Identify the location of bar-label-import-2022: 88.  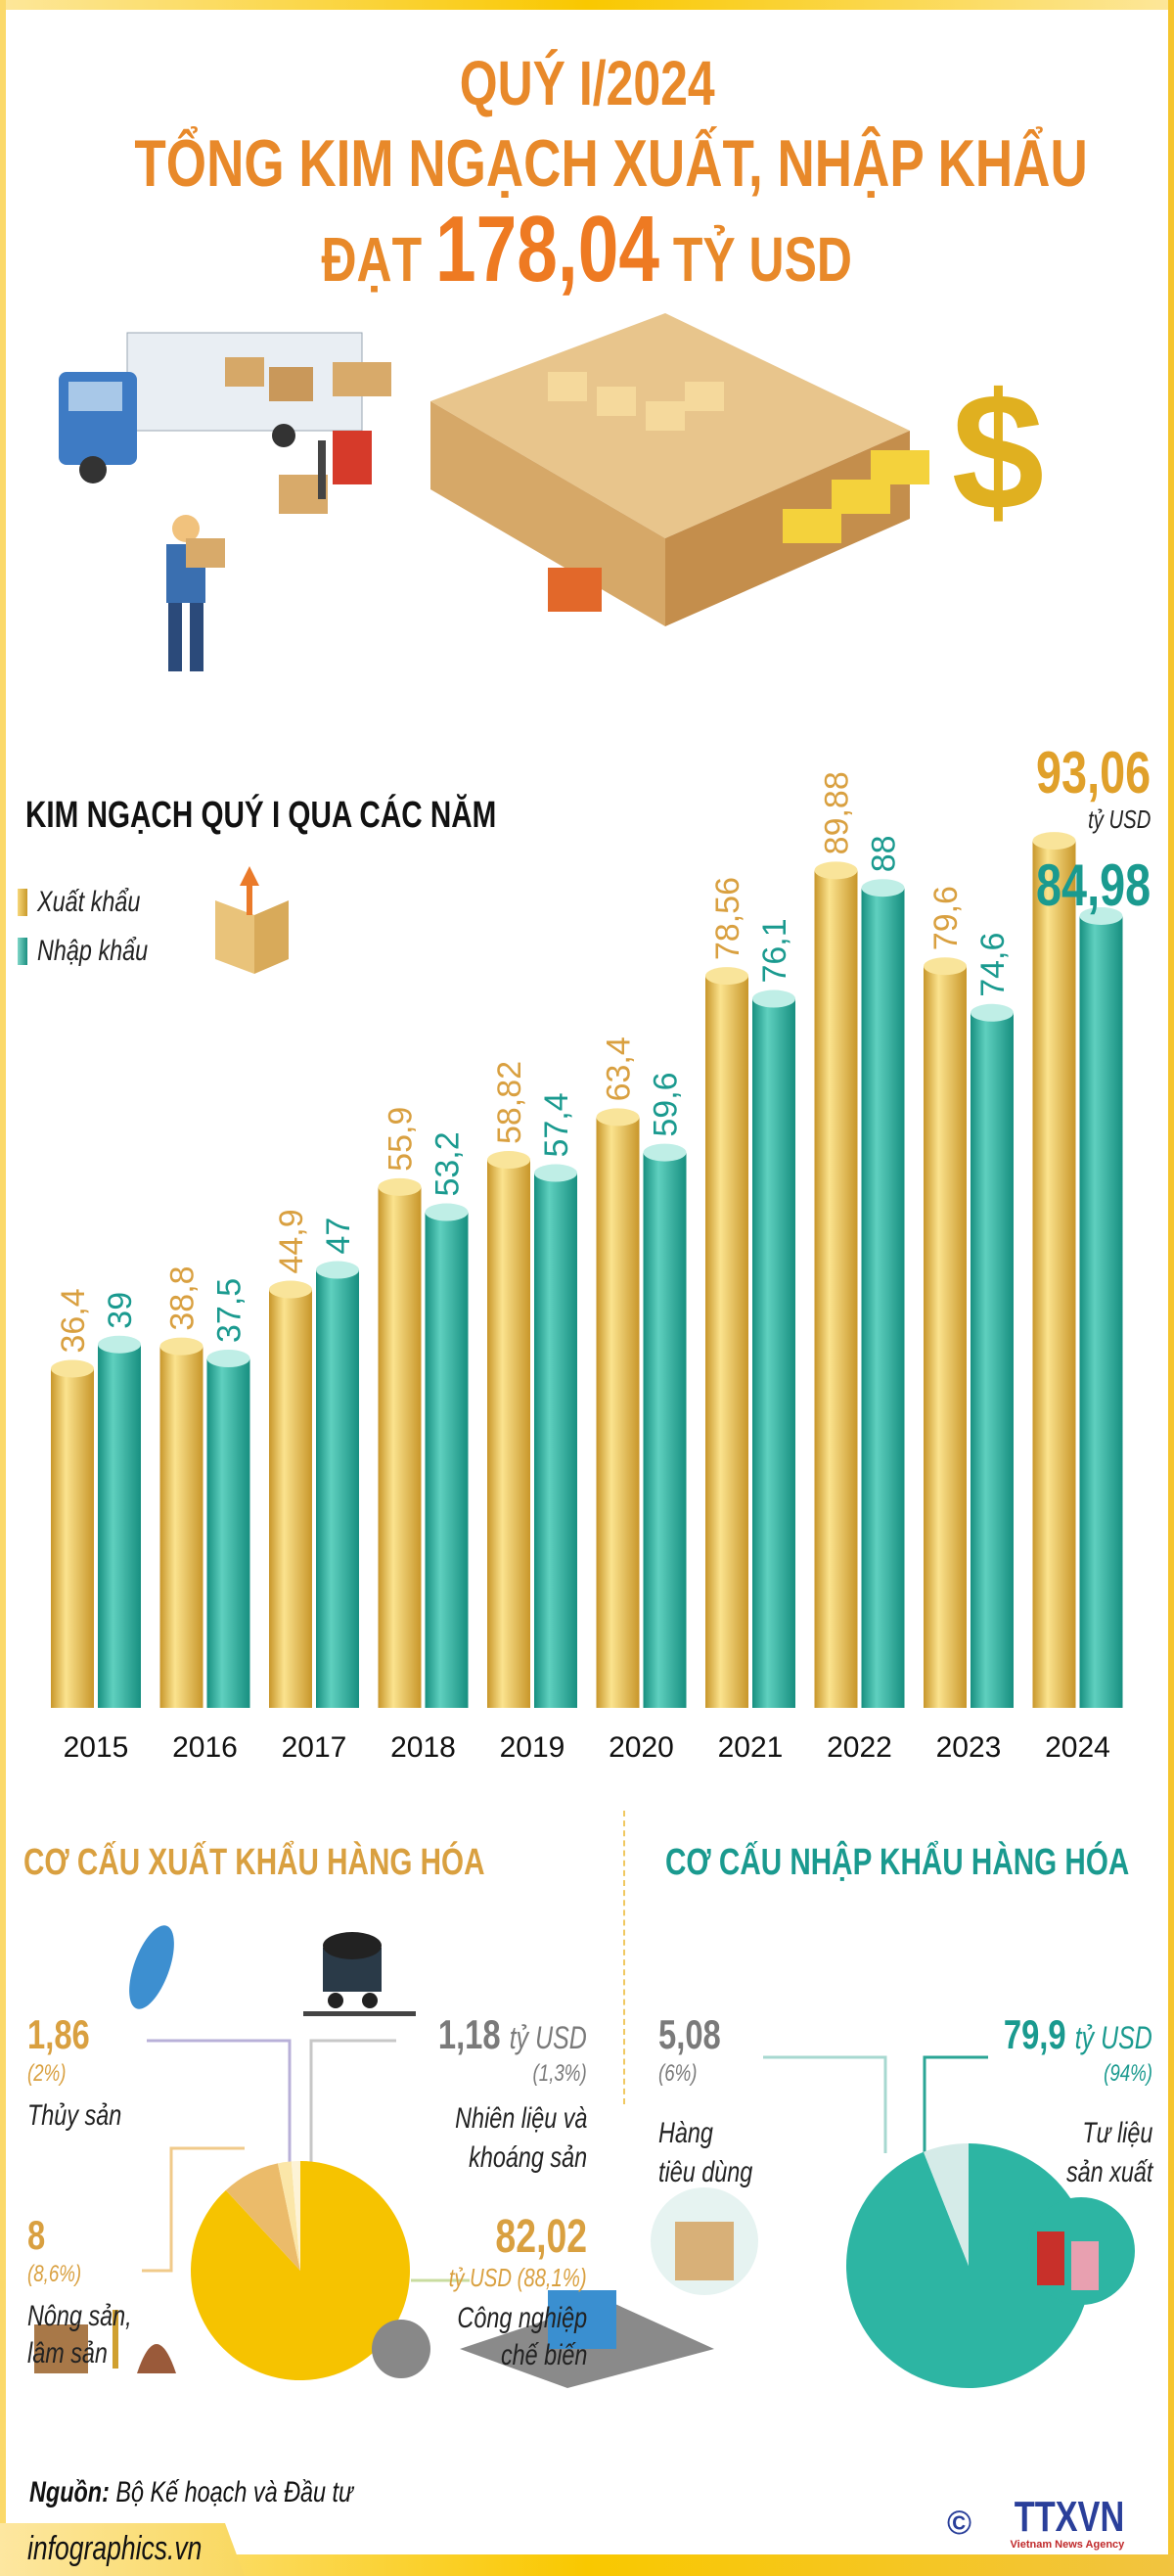
(884, 853).